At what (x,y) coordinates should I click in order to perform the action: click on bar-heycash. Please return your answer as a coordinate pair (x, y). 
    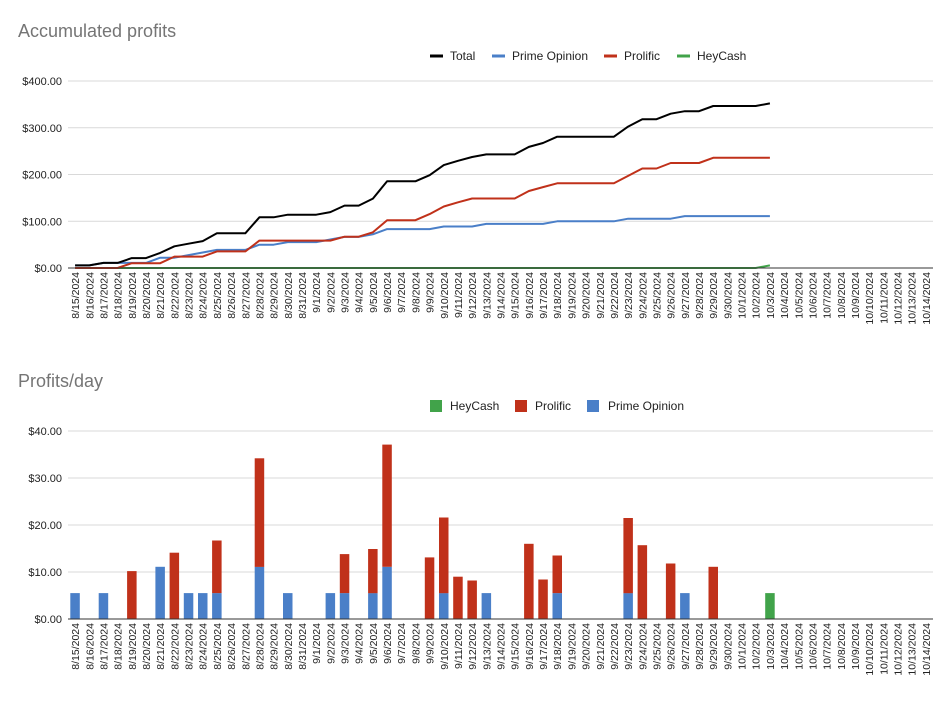
    Looking at the image, I should click on (770, 606).